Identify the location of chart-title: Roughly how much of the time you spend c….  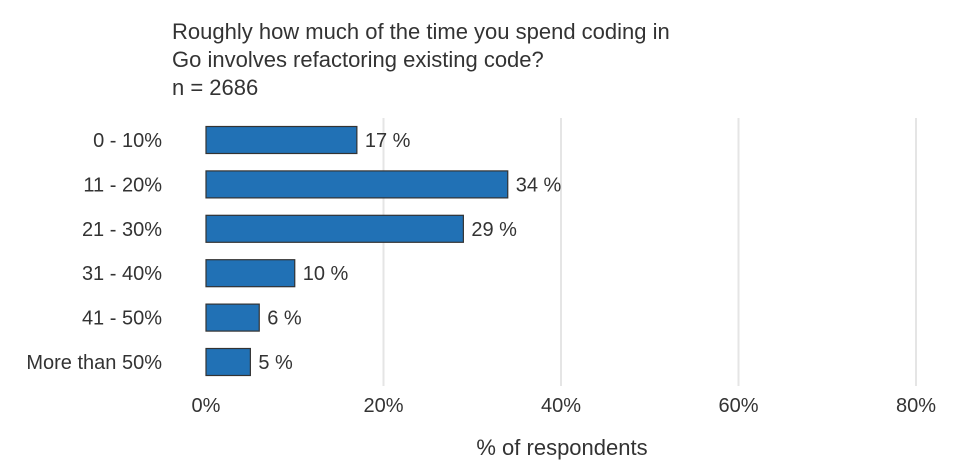
(472, 60).